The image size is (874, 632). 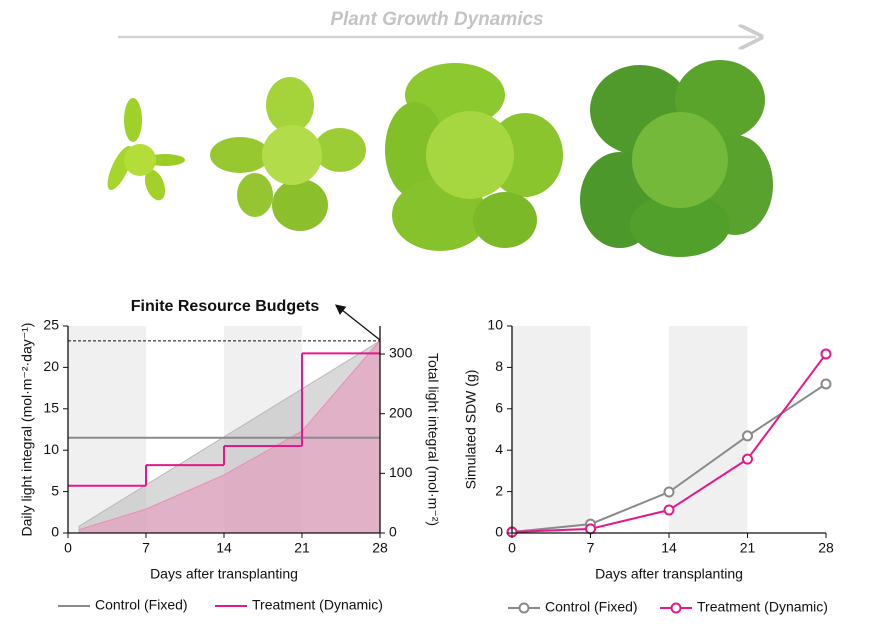 What do you see at coordinates (401, 412) in the screenshot?
I see `y2-tick-label: 200` at bounding box center [401, 412].